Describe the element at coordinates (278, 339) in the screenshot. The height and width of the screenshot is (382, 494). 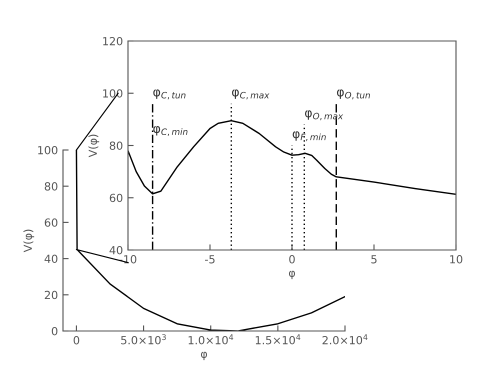
I see `x-tick-label: 1.5×10$^{4}$` at that location.